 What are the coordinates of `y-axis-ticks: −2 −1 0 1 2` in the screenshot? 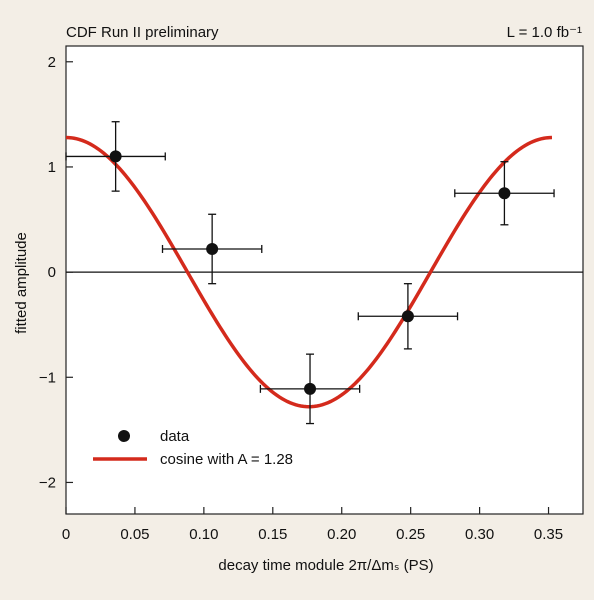 It's located at (56, 272).